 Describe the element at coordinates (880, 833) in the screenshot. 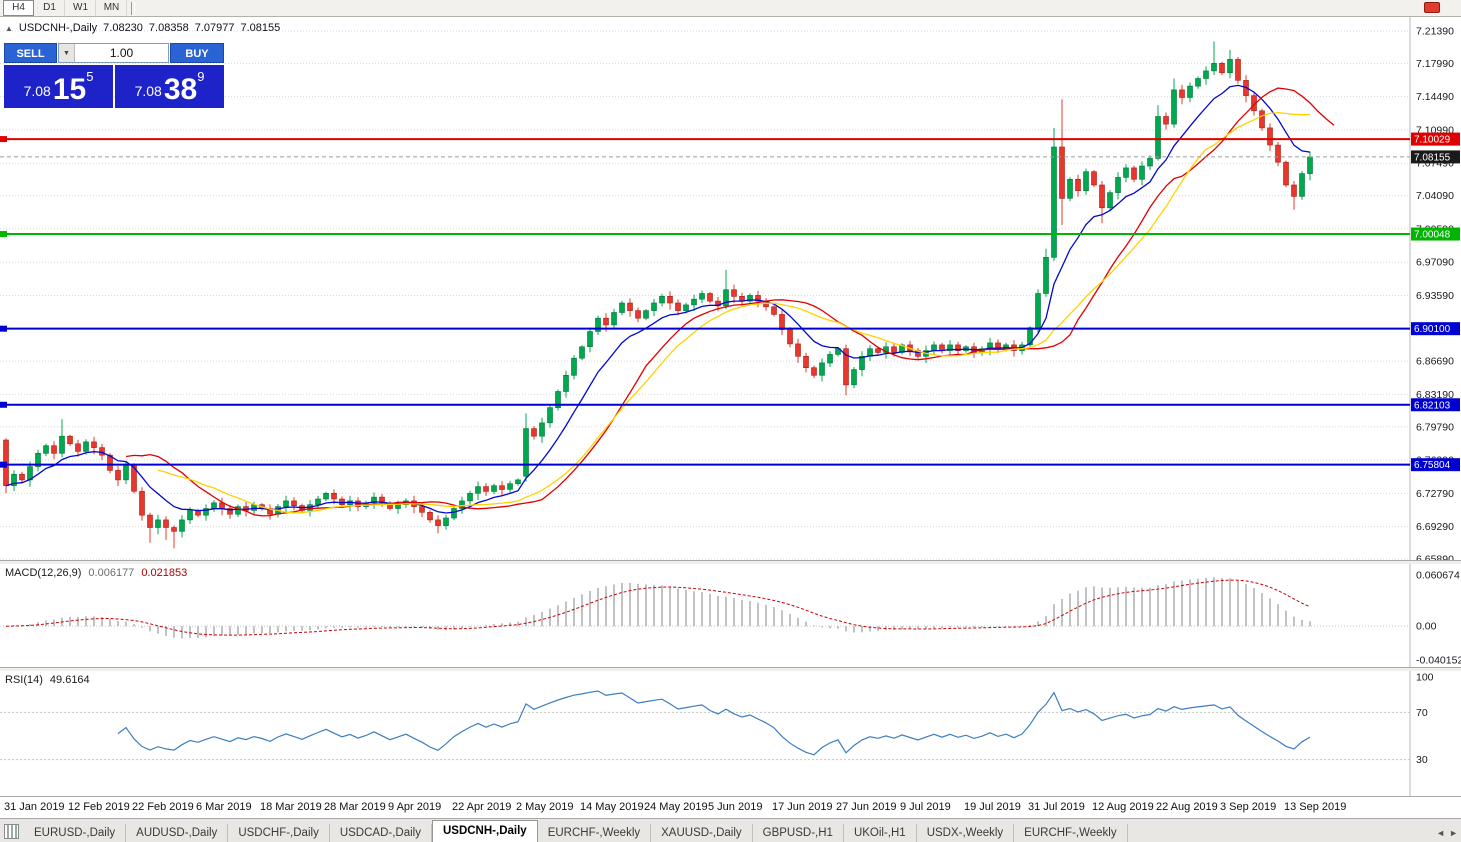

I see `tab-ukoil-h1: UKOil-,H1` at that location.